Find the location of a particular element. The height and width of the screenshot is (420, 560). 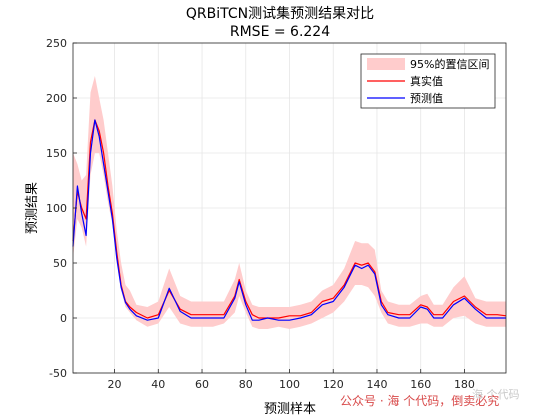

y-tick-label: 100 is located at coordinates (56, 208).